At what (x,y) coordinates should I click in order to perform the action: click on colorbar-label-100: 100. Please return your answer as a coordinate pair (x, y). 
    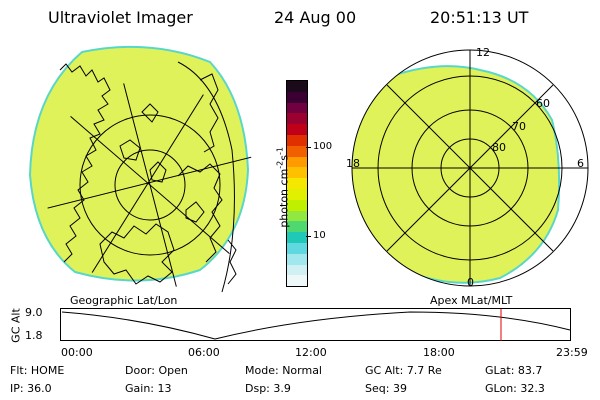
    Looking at the image, I should click on (323, 146).